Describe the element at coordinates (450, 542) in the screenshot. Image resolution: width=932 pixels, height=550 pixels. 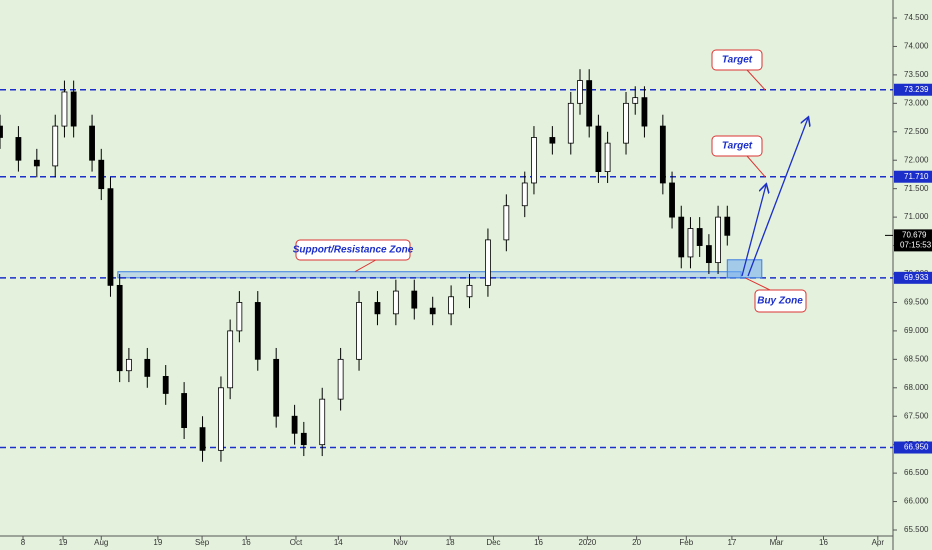
I see `x-tick-label: 18` at that location.